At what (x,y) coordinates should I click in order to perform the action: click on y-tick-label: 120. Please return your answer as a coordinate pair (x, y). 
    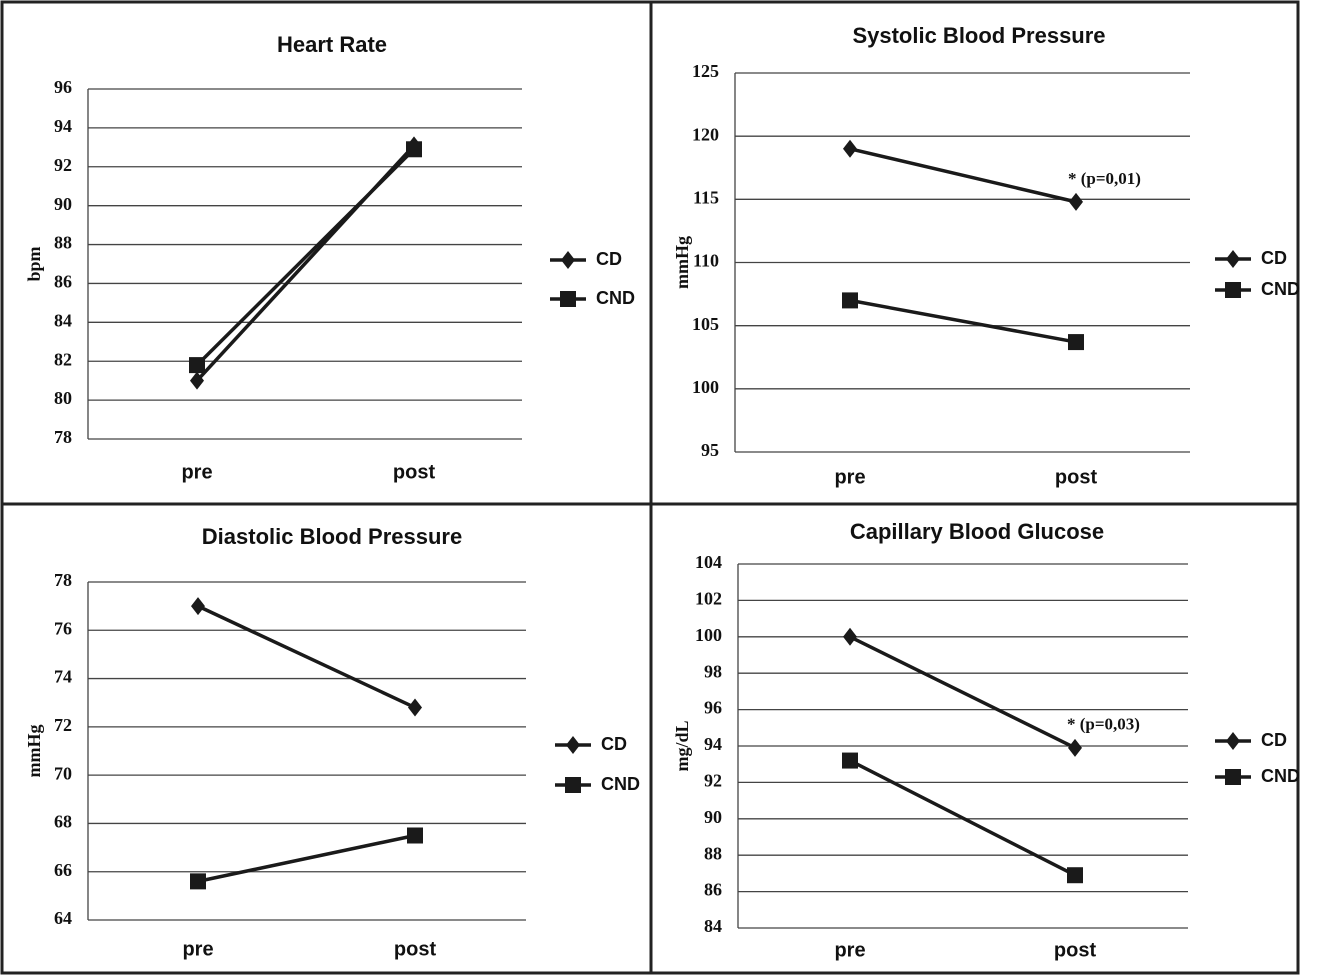
    Looking at the image, I should click on (705, 134).